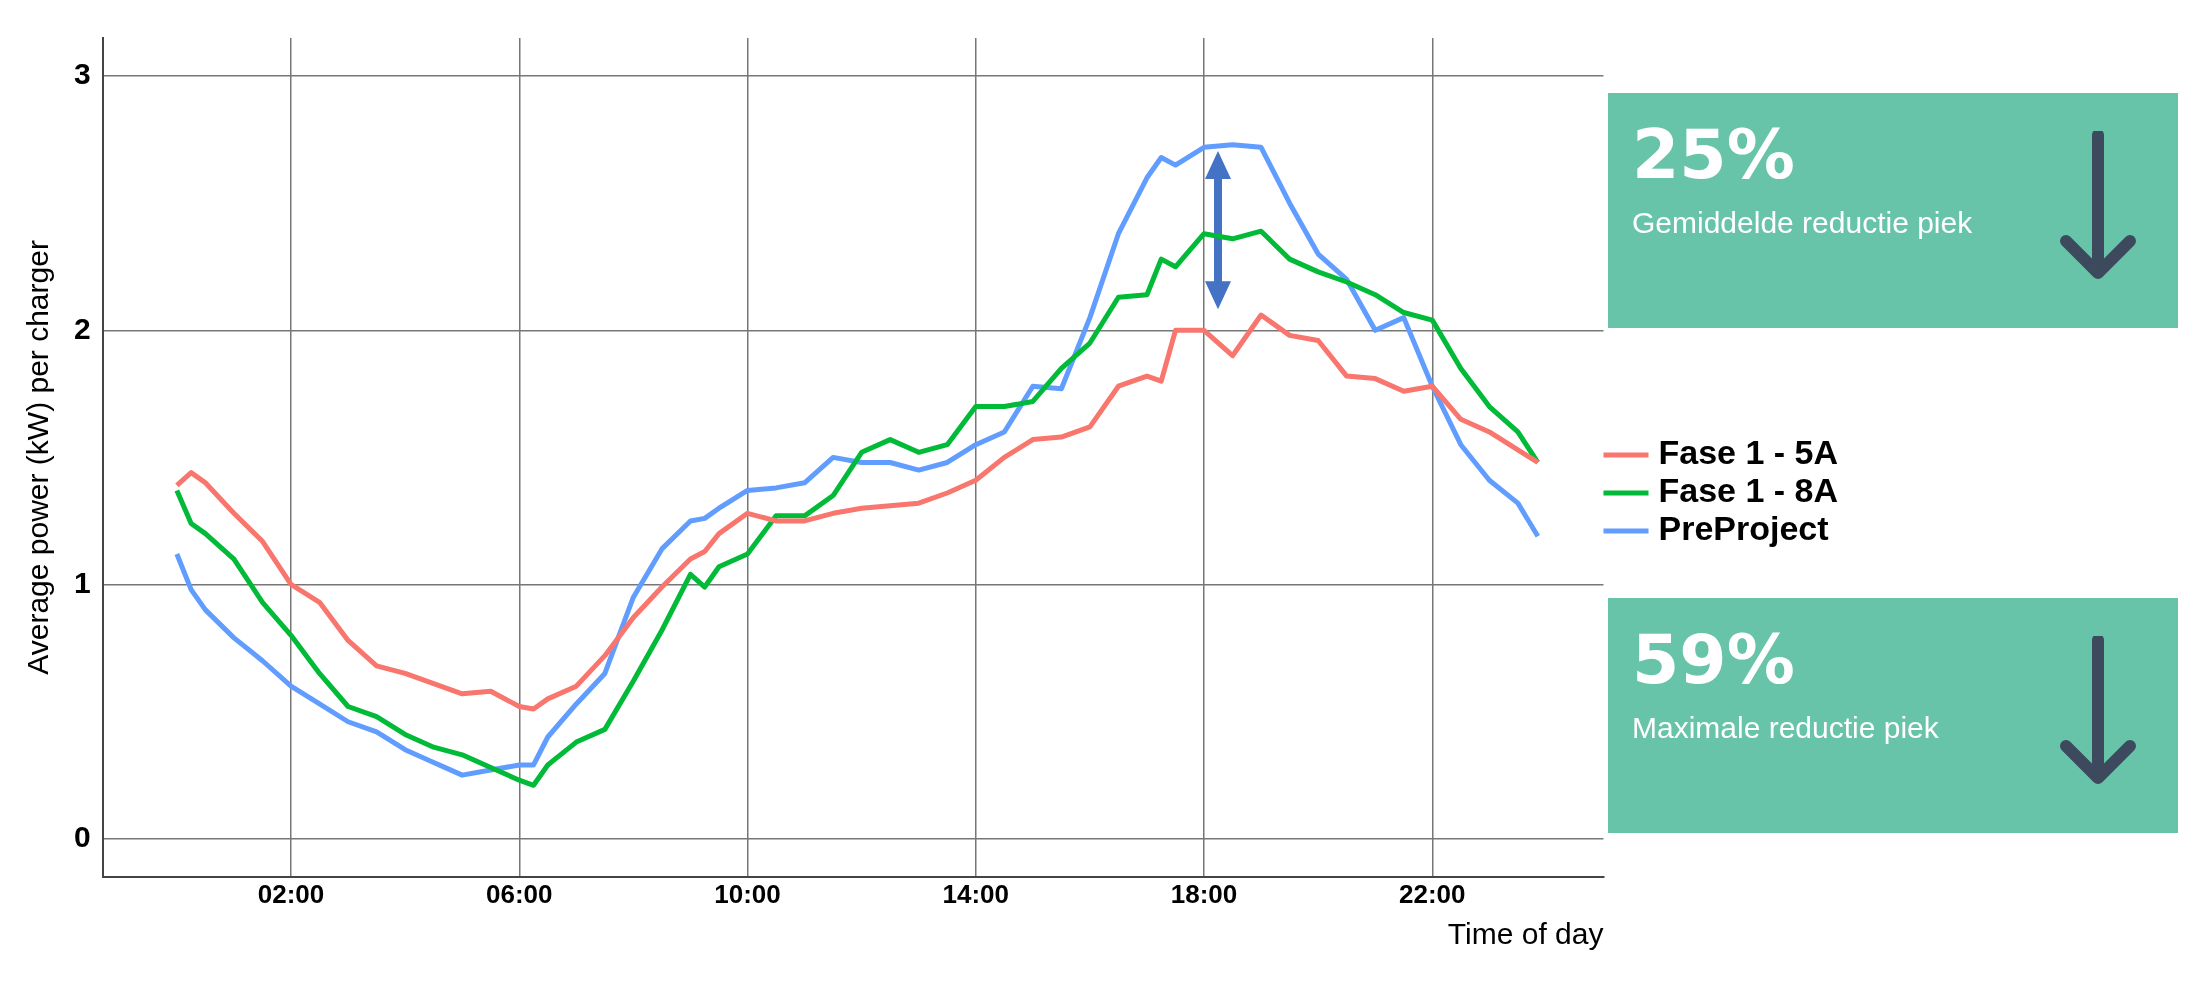 Image resolution: width=2188 pixels, height=981 pixels. I want to click on text: Maximale reductie piek, so click(1786, 728).